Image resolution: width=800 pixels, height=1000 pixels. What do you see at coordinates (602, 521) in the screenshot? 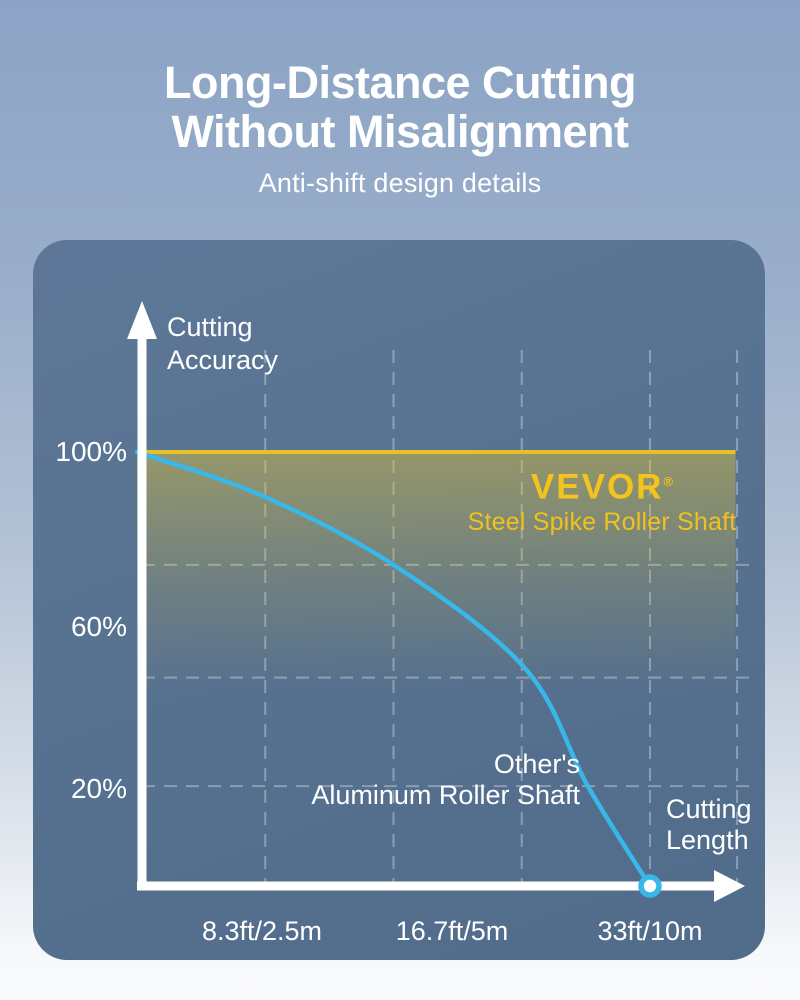
I see `vevor-tagline: Steel Spike Roller Shaft` at bounding box center [602, 521].